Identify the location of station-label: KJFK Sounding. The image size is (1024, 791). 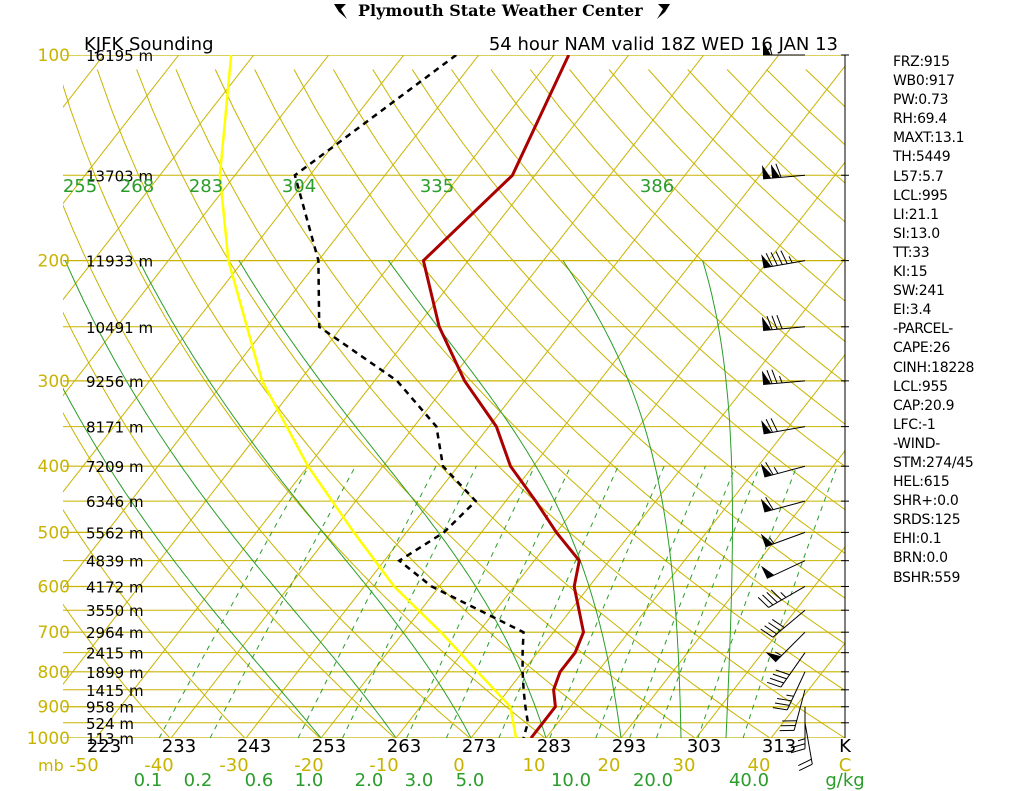
(149, 44).